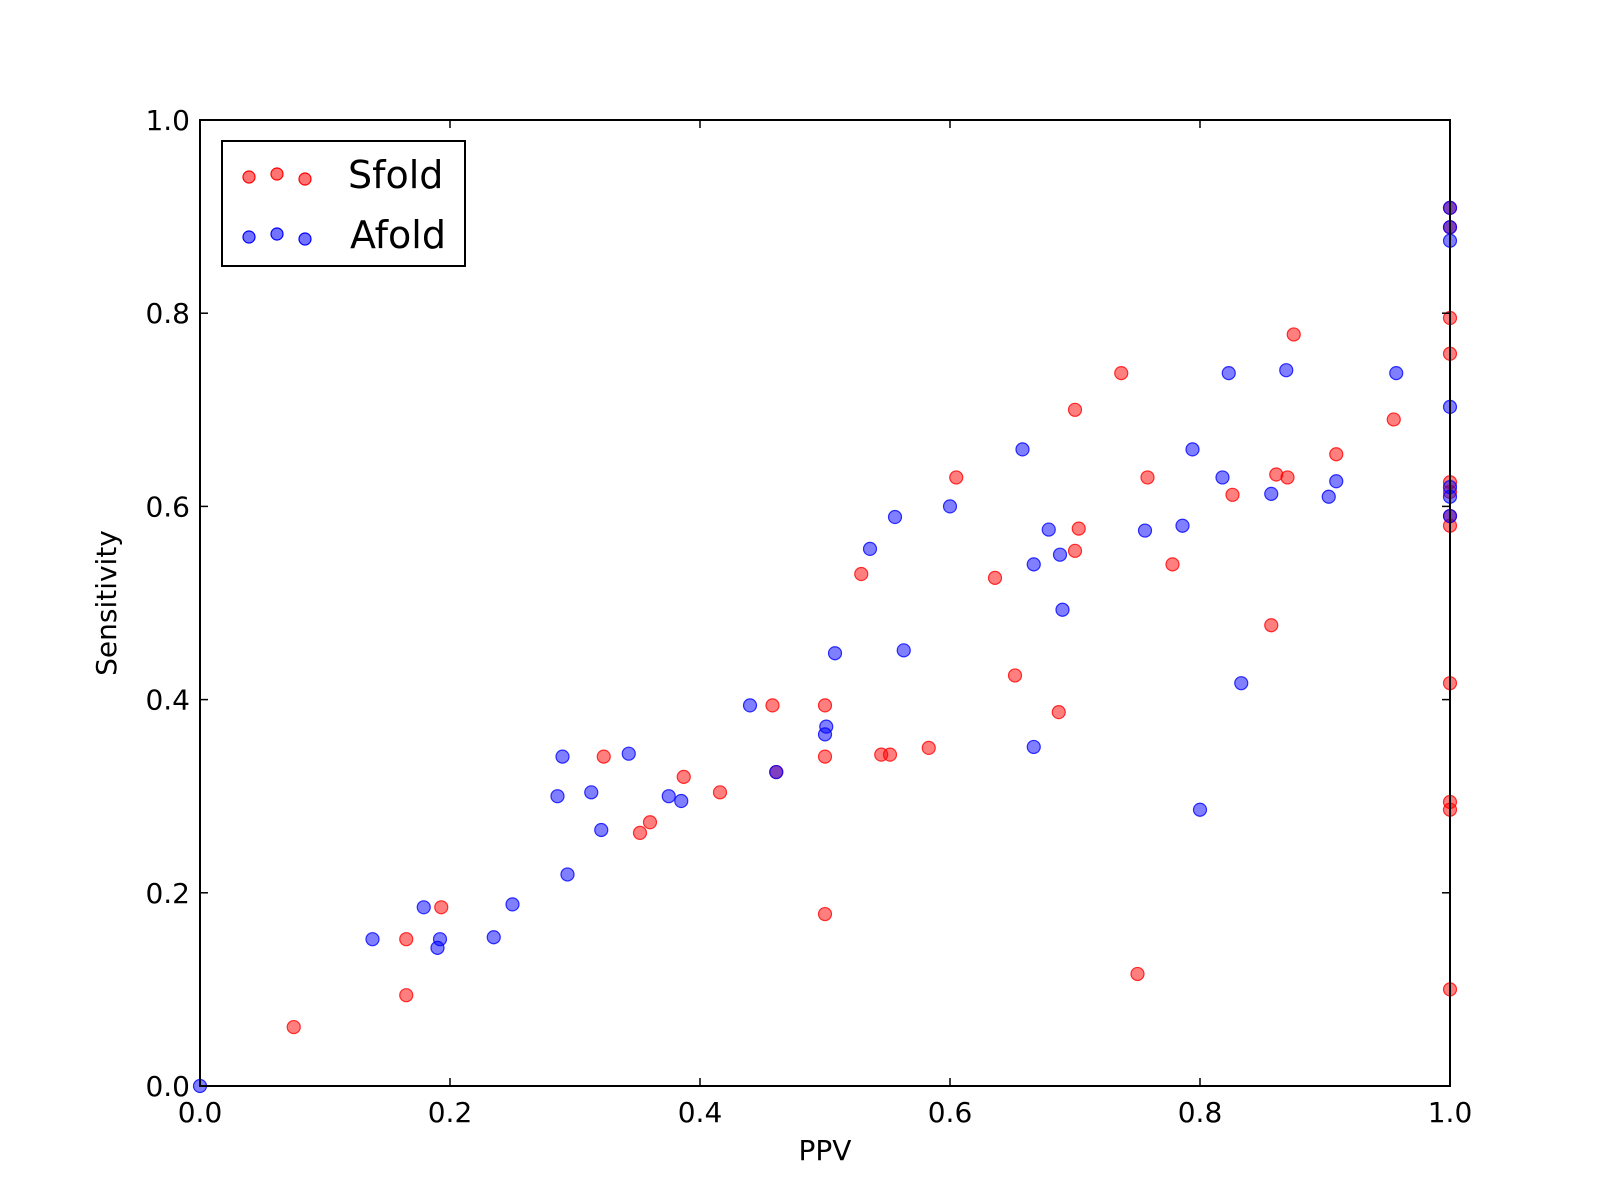  What do you see at coordinates (167, 700) in the screenshot?
I see `y-tick-label-2: 0.4` at bounding box center [167, 700].